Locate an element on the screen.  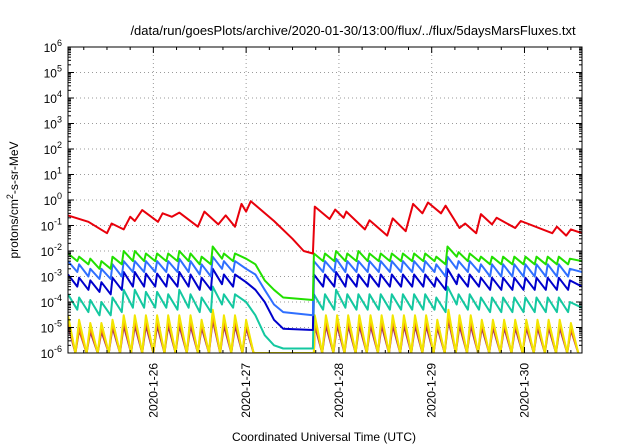
y-tick-label: 10⁻⁴ is located at coordinates (51, 301).